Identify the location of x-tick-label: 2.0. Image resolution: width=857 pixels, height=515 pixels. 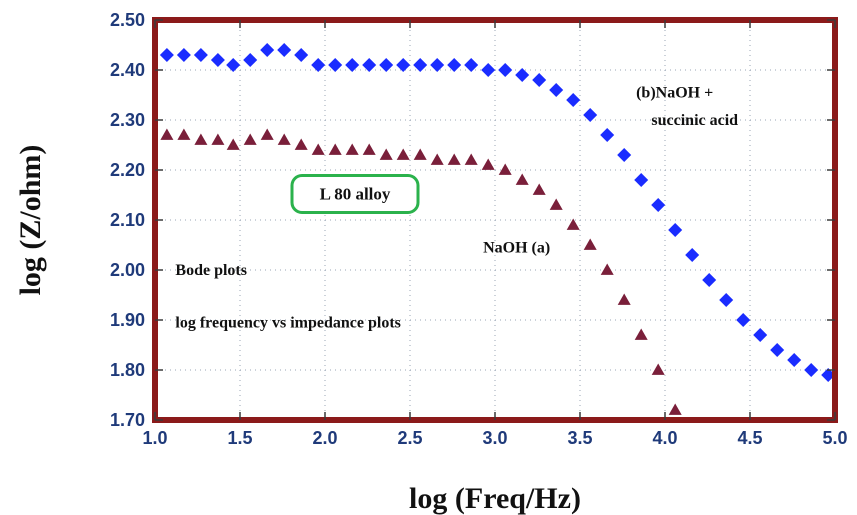
(324, 438).